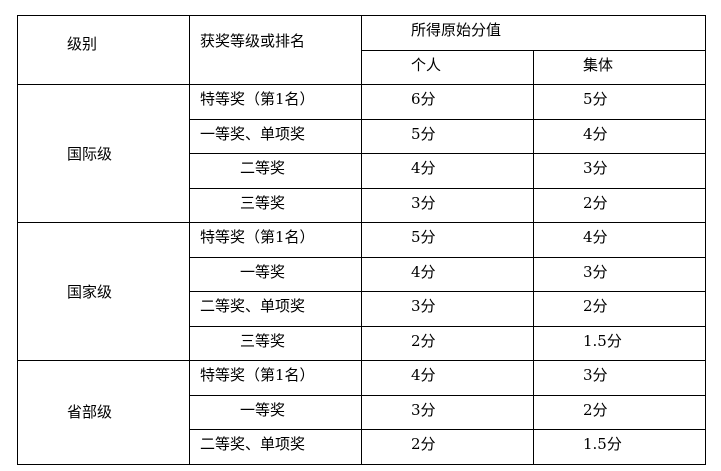 The height and width of the screenshot is (471, 721). Describe the element at coordinates (253, 41) in the screenshot. I see `header-award-text: 获奖等级或排名` at that location.